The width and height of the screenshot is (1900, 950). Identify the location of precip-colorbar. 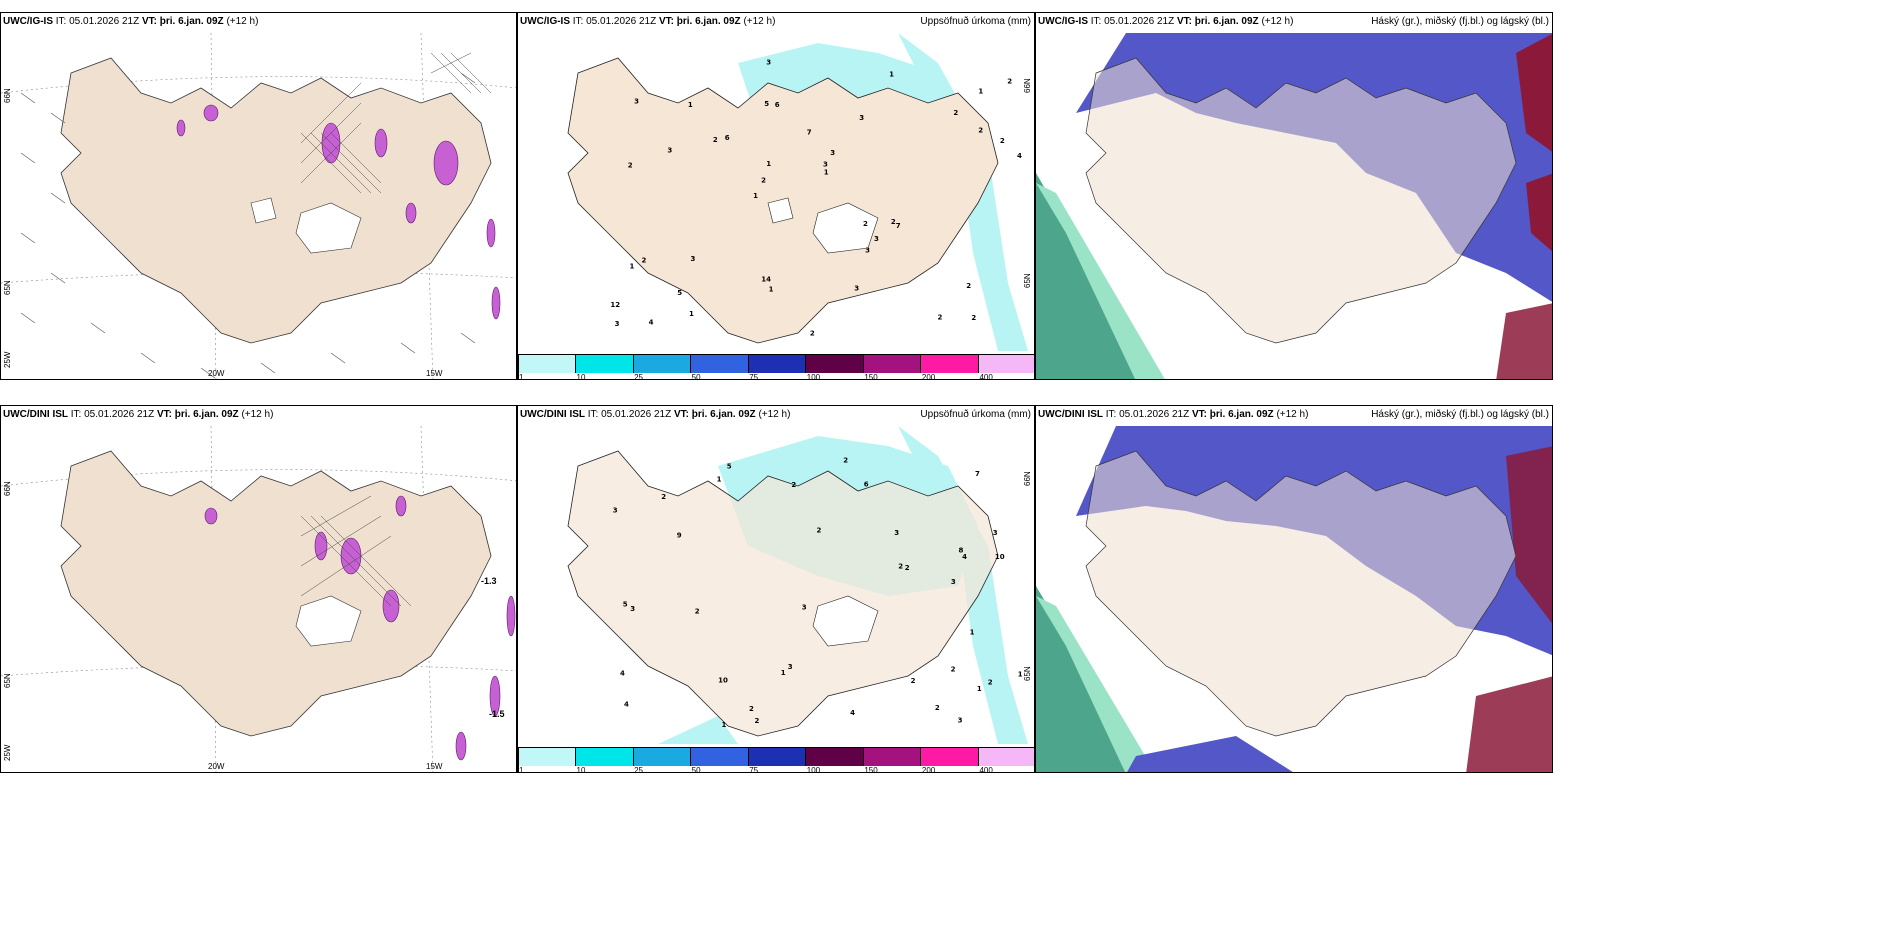
(776, 759).